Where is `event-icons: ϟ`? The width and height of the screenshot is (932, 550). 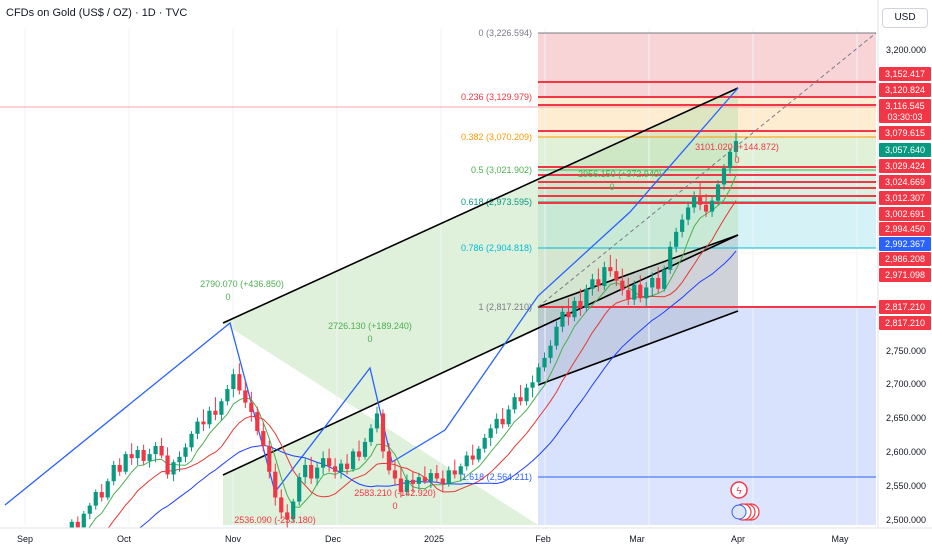 event-icons: ϟ is located at coordinates (745, 501).